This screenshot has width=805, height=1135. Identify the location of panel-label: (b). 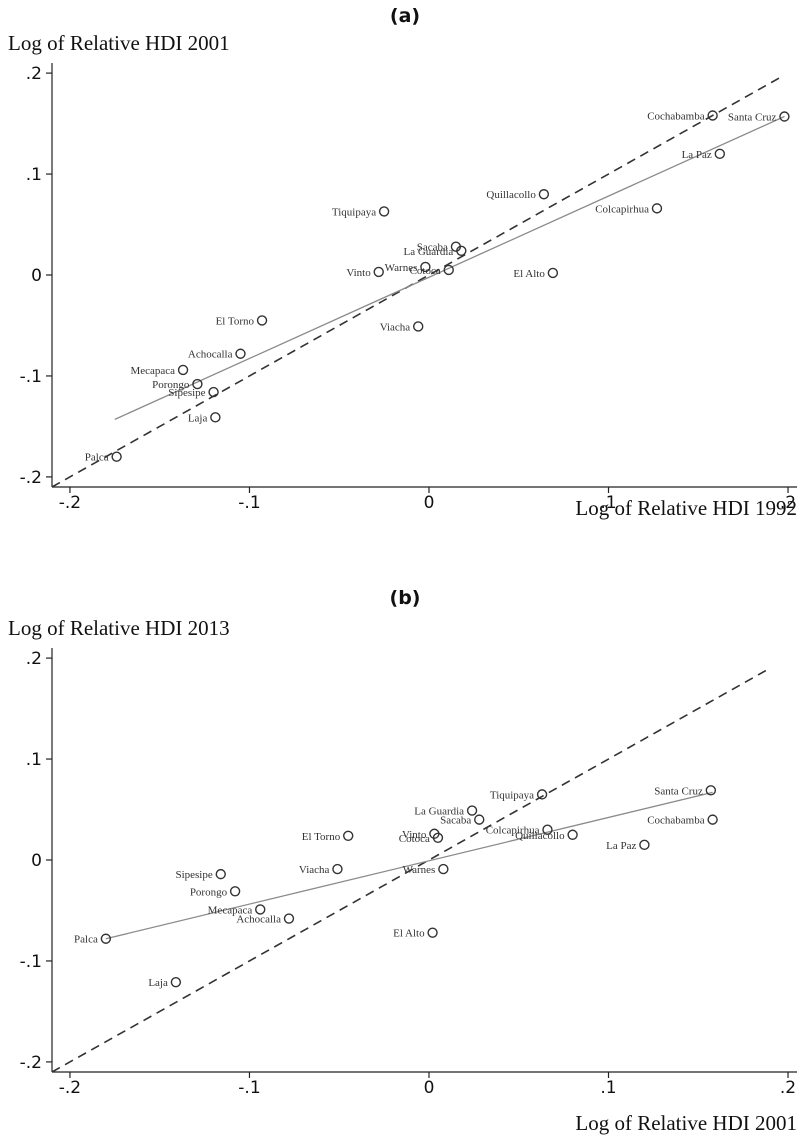
(405, 598).